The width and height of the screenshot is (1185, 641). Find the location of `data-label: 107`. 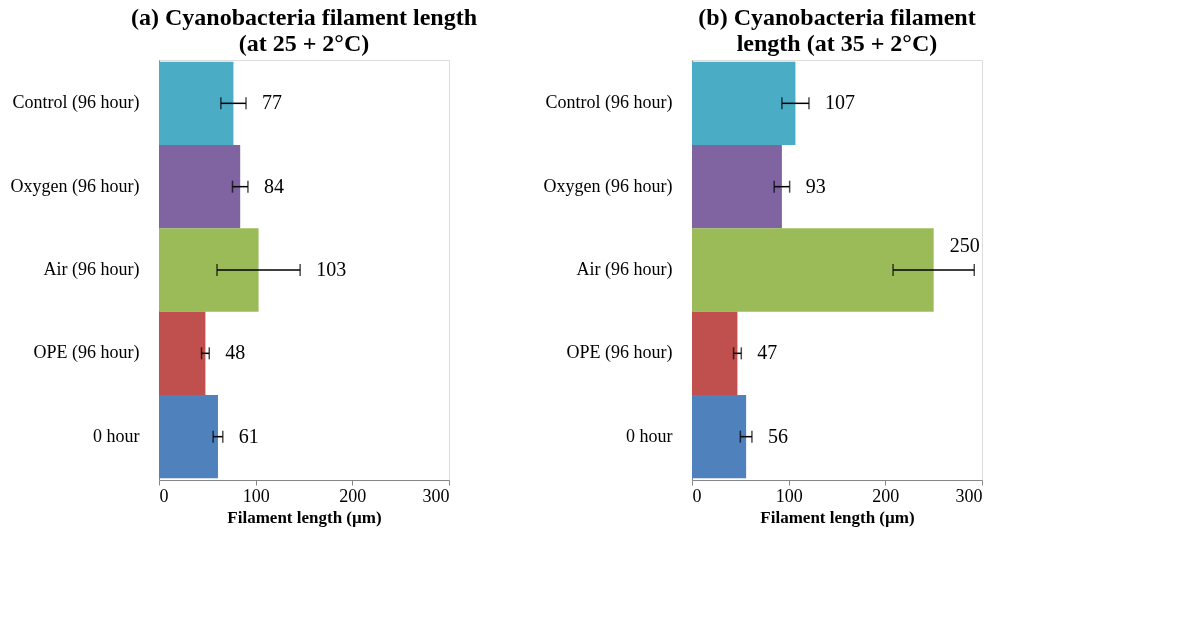

data-label: 107 is located at coordinates (839, 102).